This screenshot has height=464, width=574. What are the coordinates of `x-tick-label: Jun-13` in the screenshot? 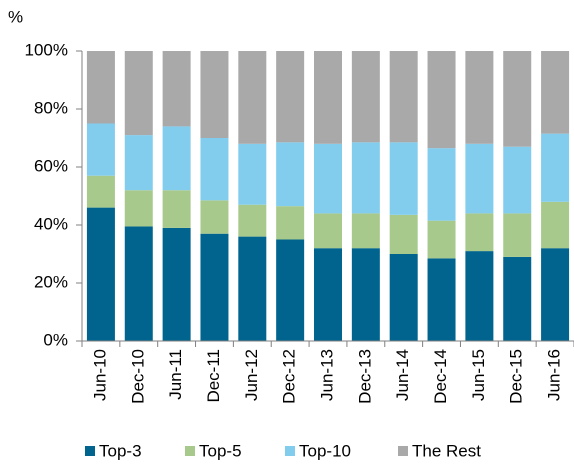 It's located at (326, 375).